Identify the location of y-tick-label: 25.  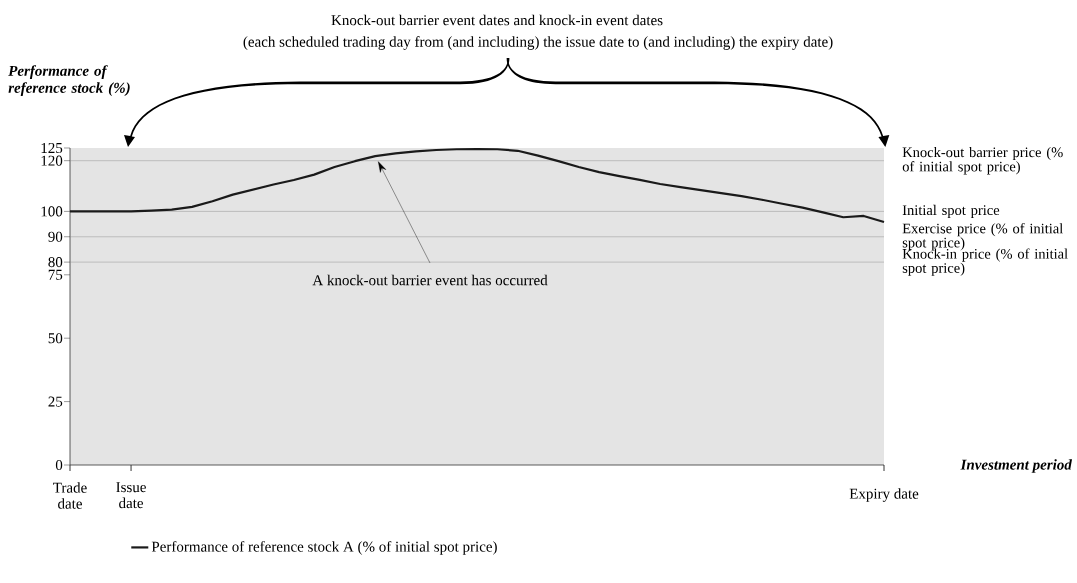
(55, 401).